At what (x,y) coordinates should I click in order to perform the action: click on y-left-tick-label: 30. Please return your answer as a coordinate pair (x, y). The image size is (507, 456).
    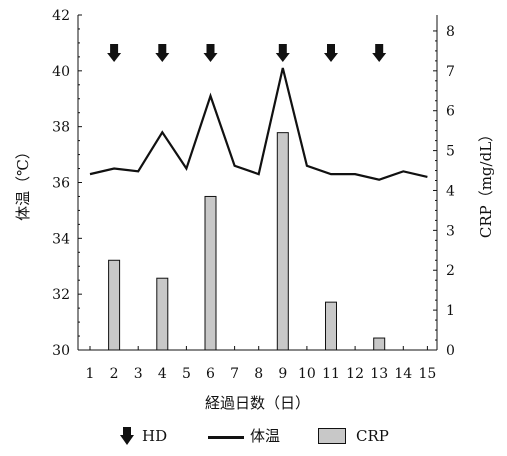
    Looking at the image, I should click on (61, 351).